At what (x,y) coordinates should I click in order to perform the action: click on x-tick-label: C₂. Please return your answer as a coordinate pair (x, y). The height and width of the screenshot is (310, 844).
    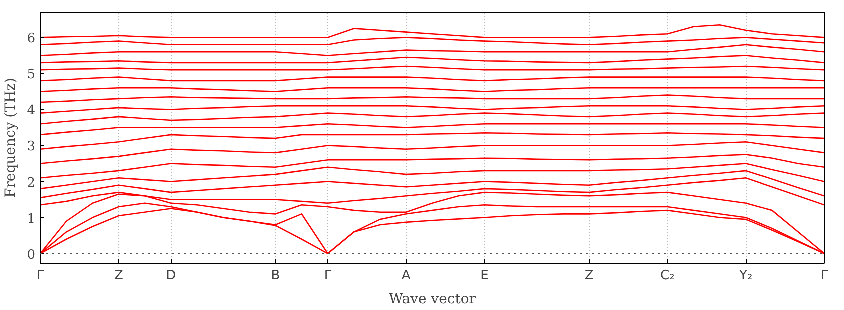
    Looking at the image, I should click on (667, 276).